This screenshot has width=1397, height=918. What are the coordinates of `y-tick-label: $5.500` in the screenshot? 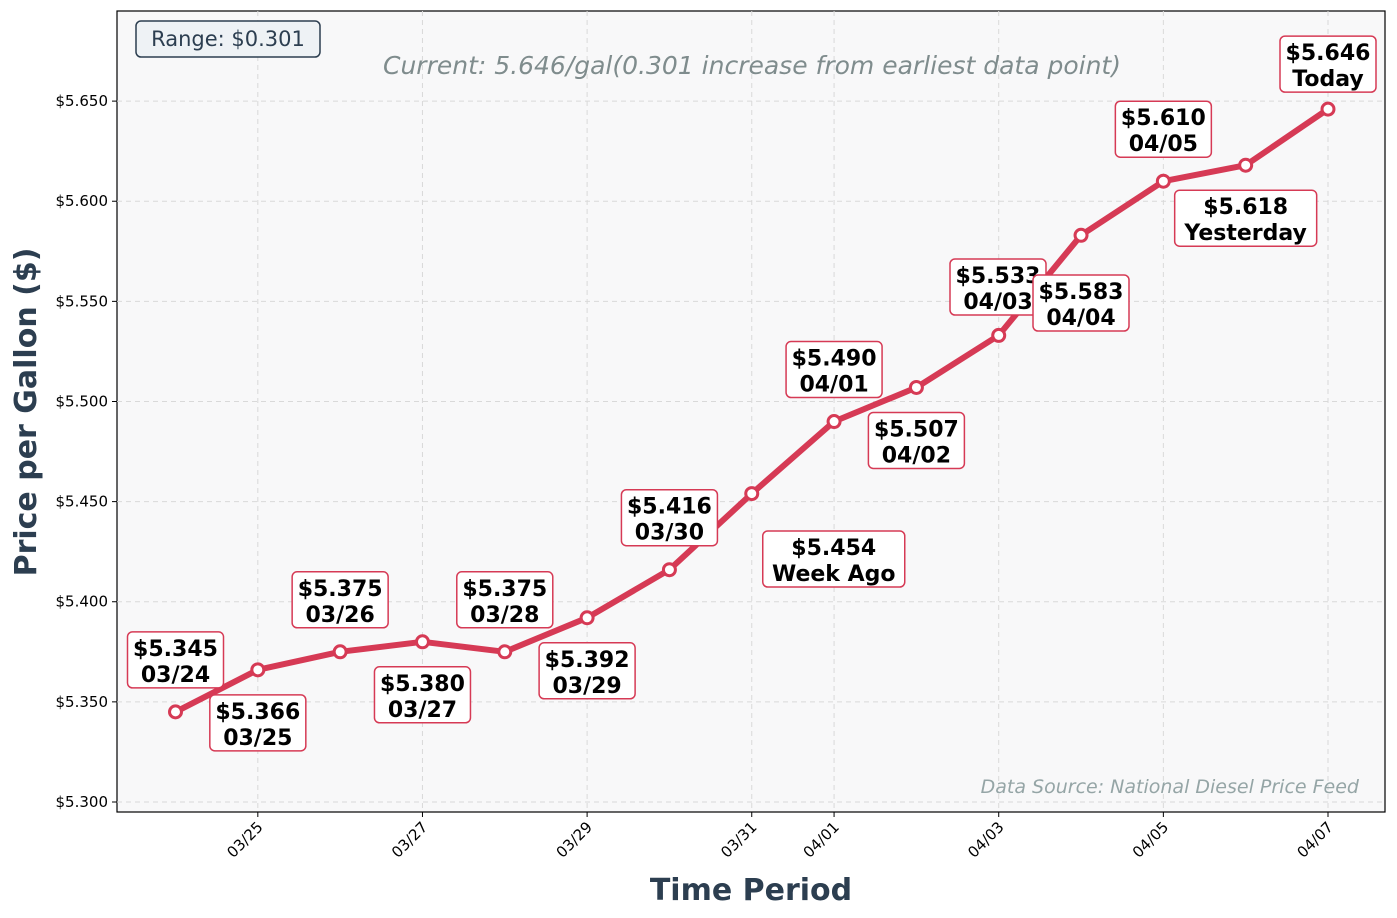 It's located at (82, 401).